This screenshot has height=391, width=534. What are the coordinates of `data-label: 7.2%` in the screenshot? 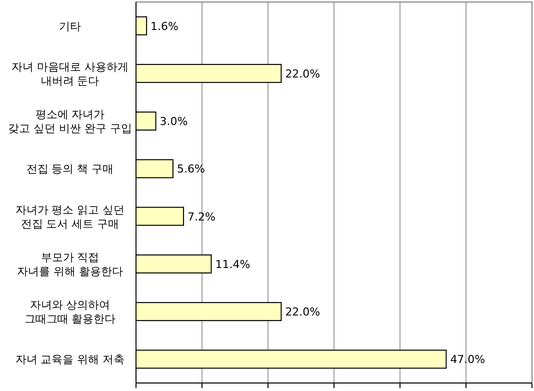 It's located at (202, 217).